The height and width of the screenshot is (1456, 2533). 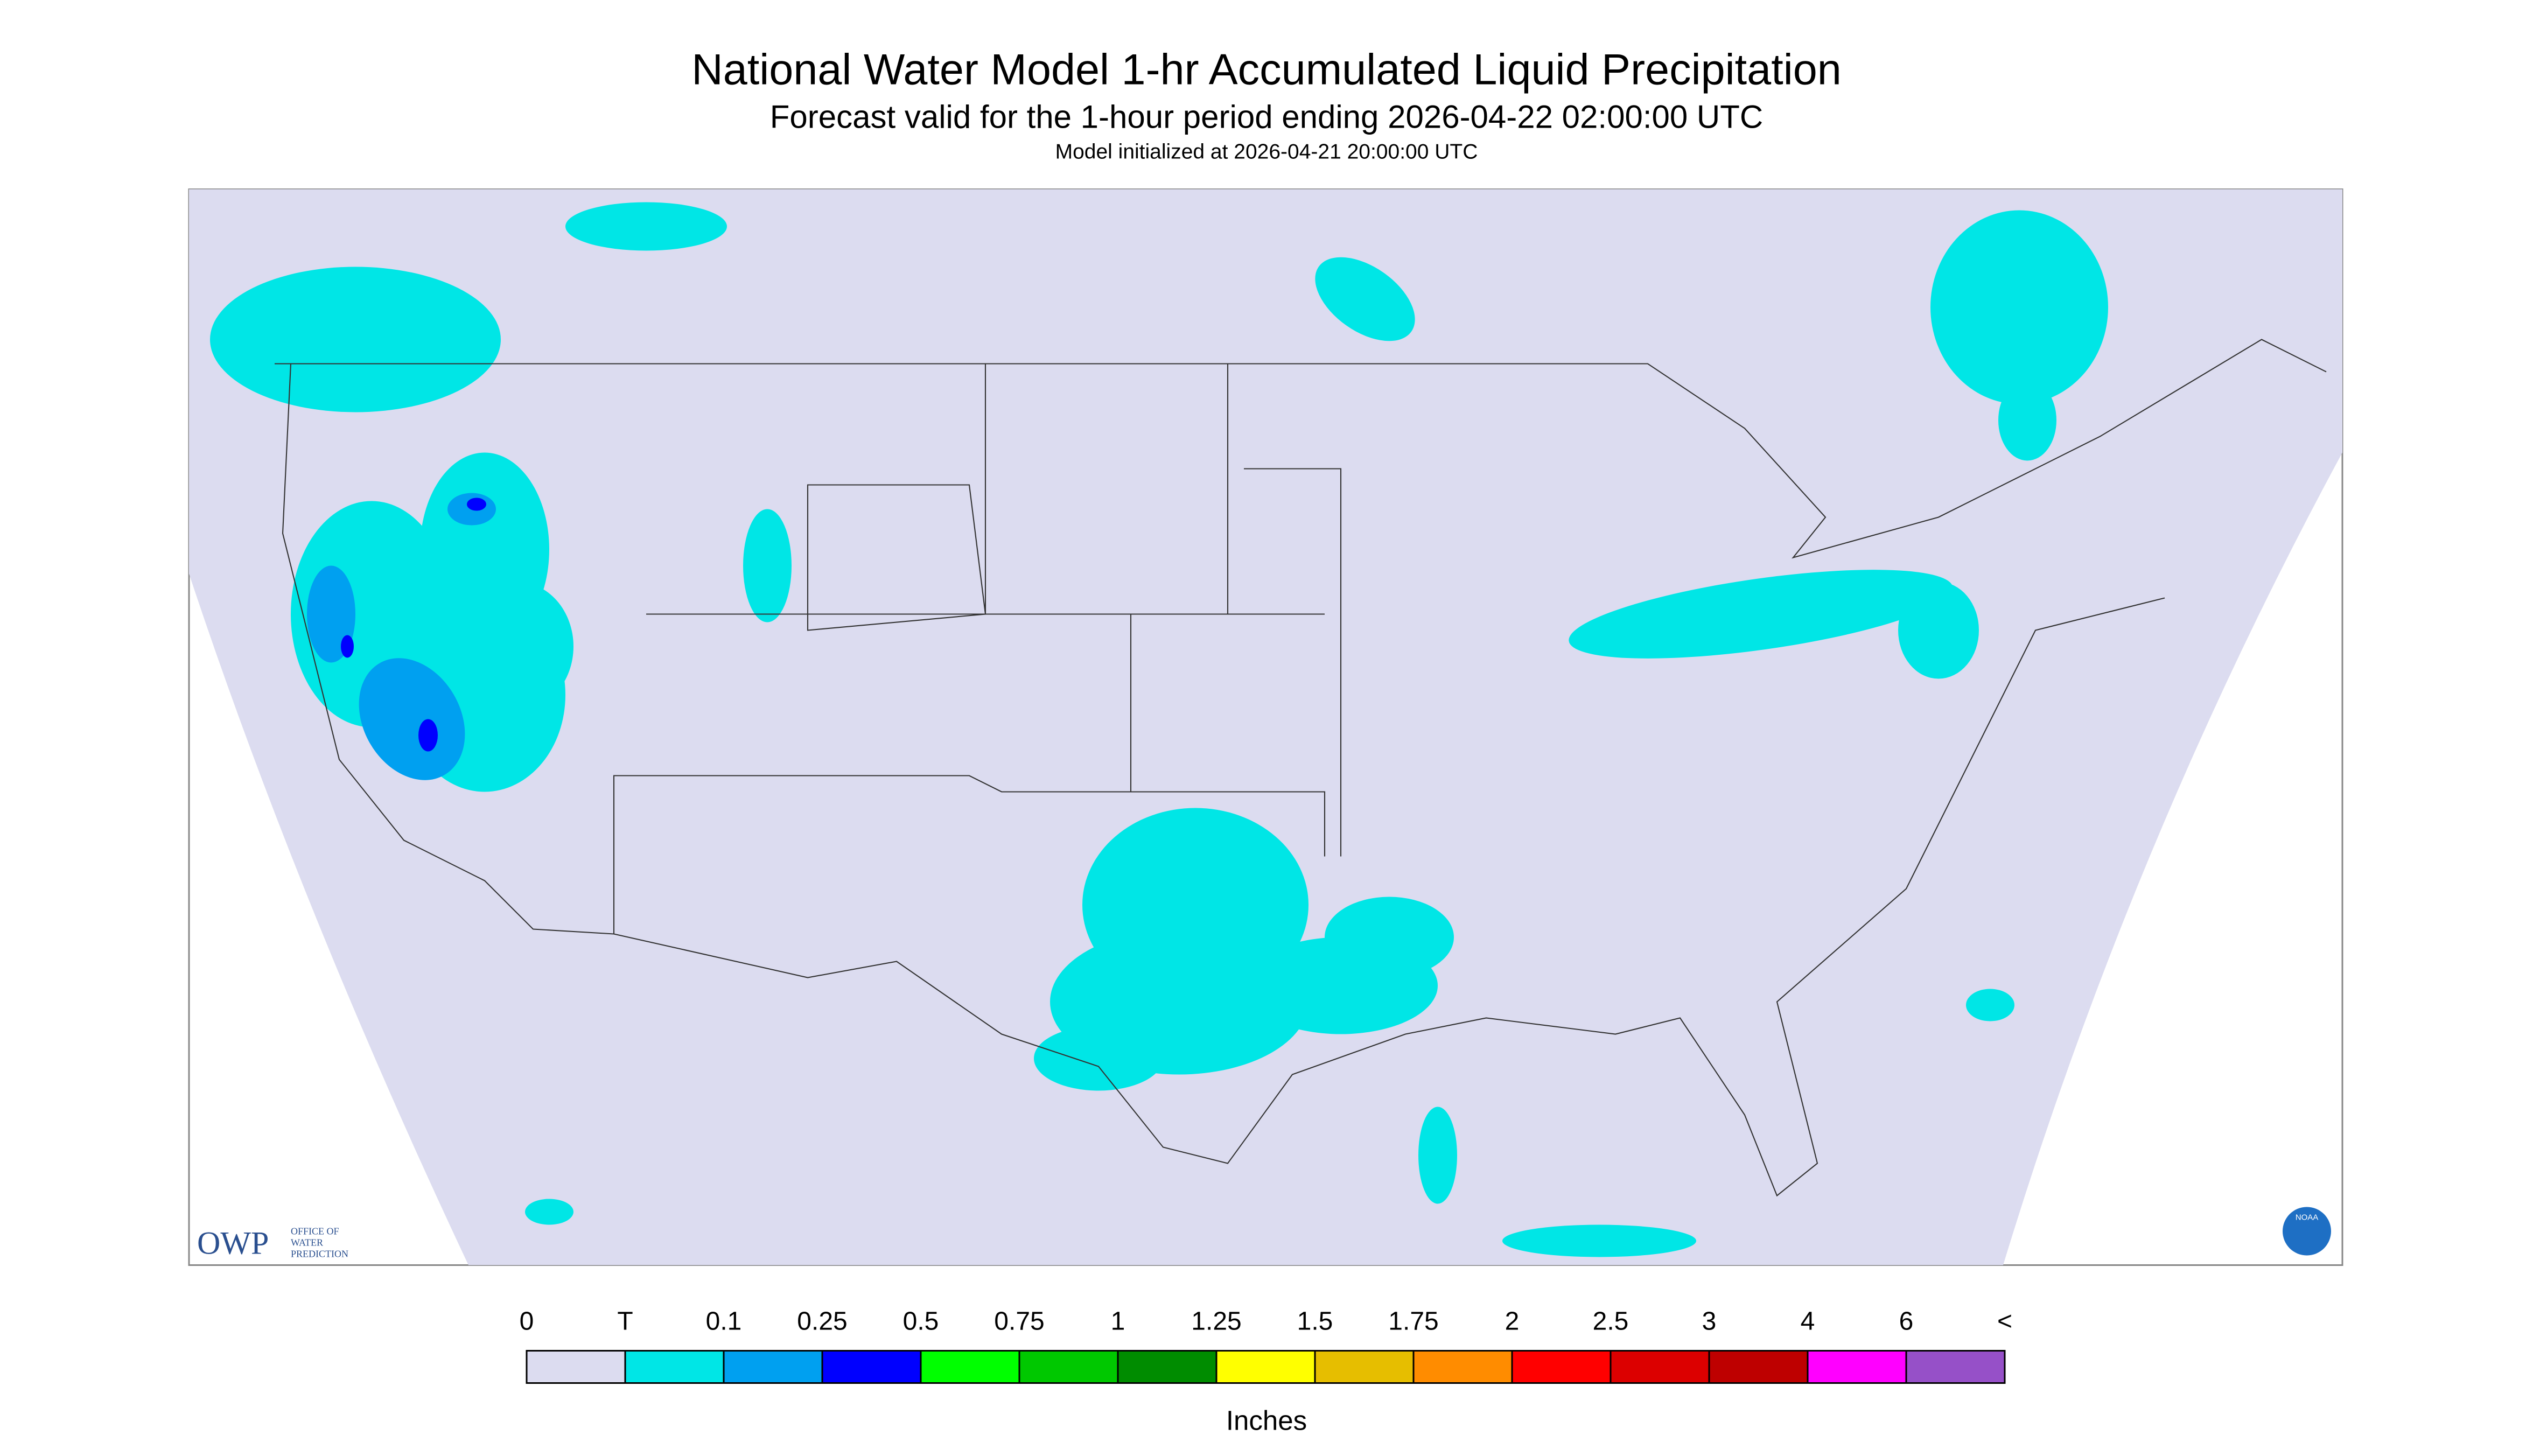 I want to click on legend-label: 1, so click(x=1118, y=1321).